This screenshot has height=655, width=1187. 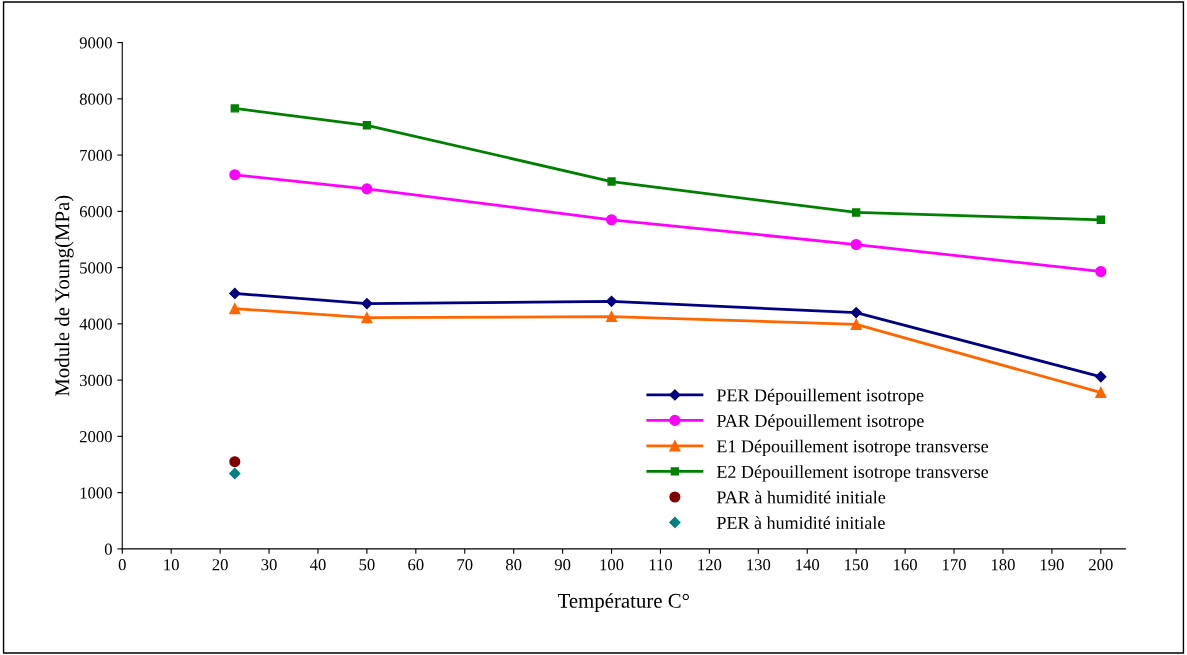 I want to click on y-tick-label: 2000, so click(x=95, y=437).